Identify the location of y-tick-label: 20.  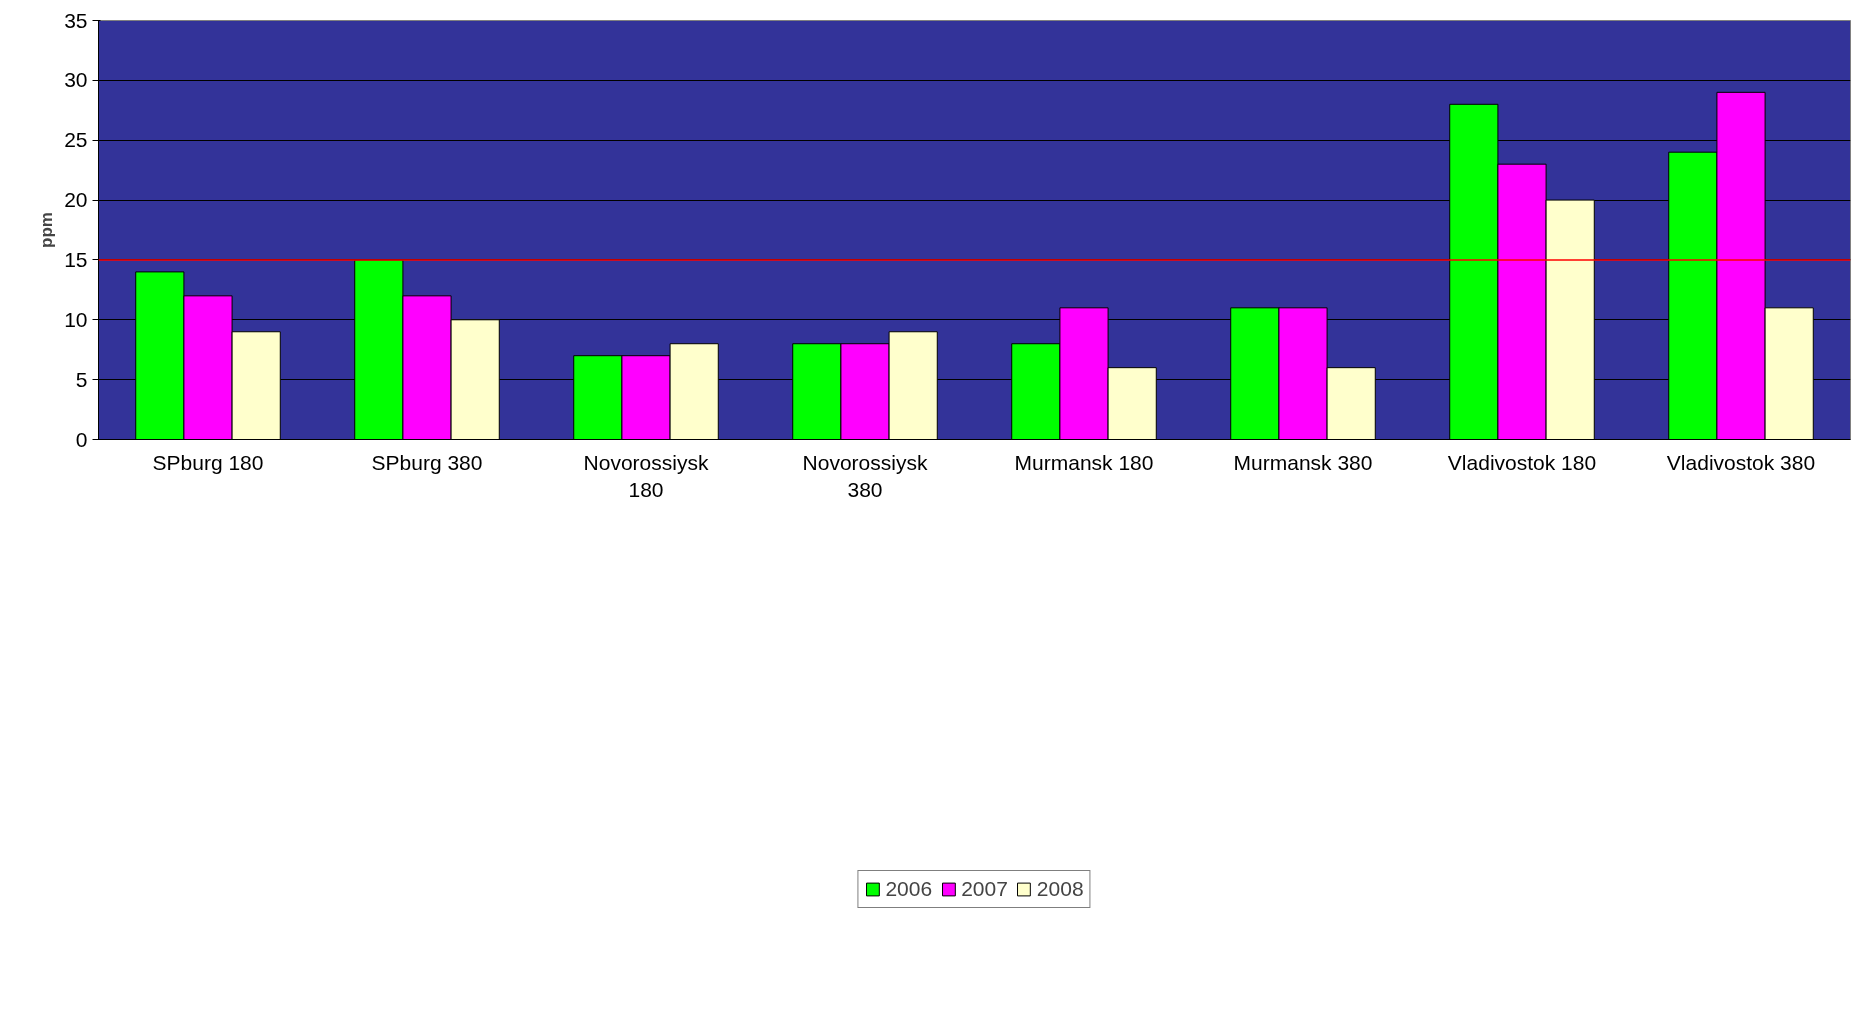
(76, 200).